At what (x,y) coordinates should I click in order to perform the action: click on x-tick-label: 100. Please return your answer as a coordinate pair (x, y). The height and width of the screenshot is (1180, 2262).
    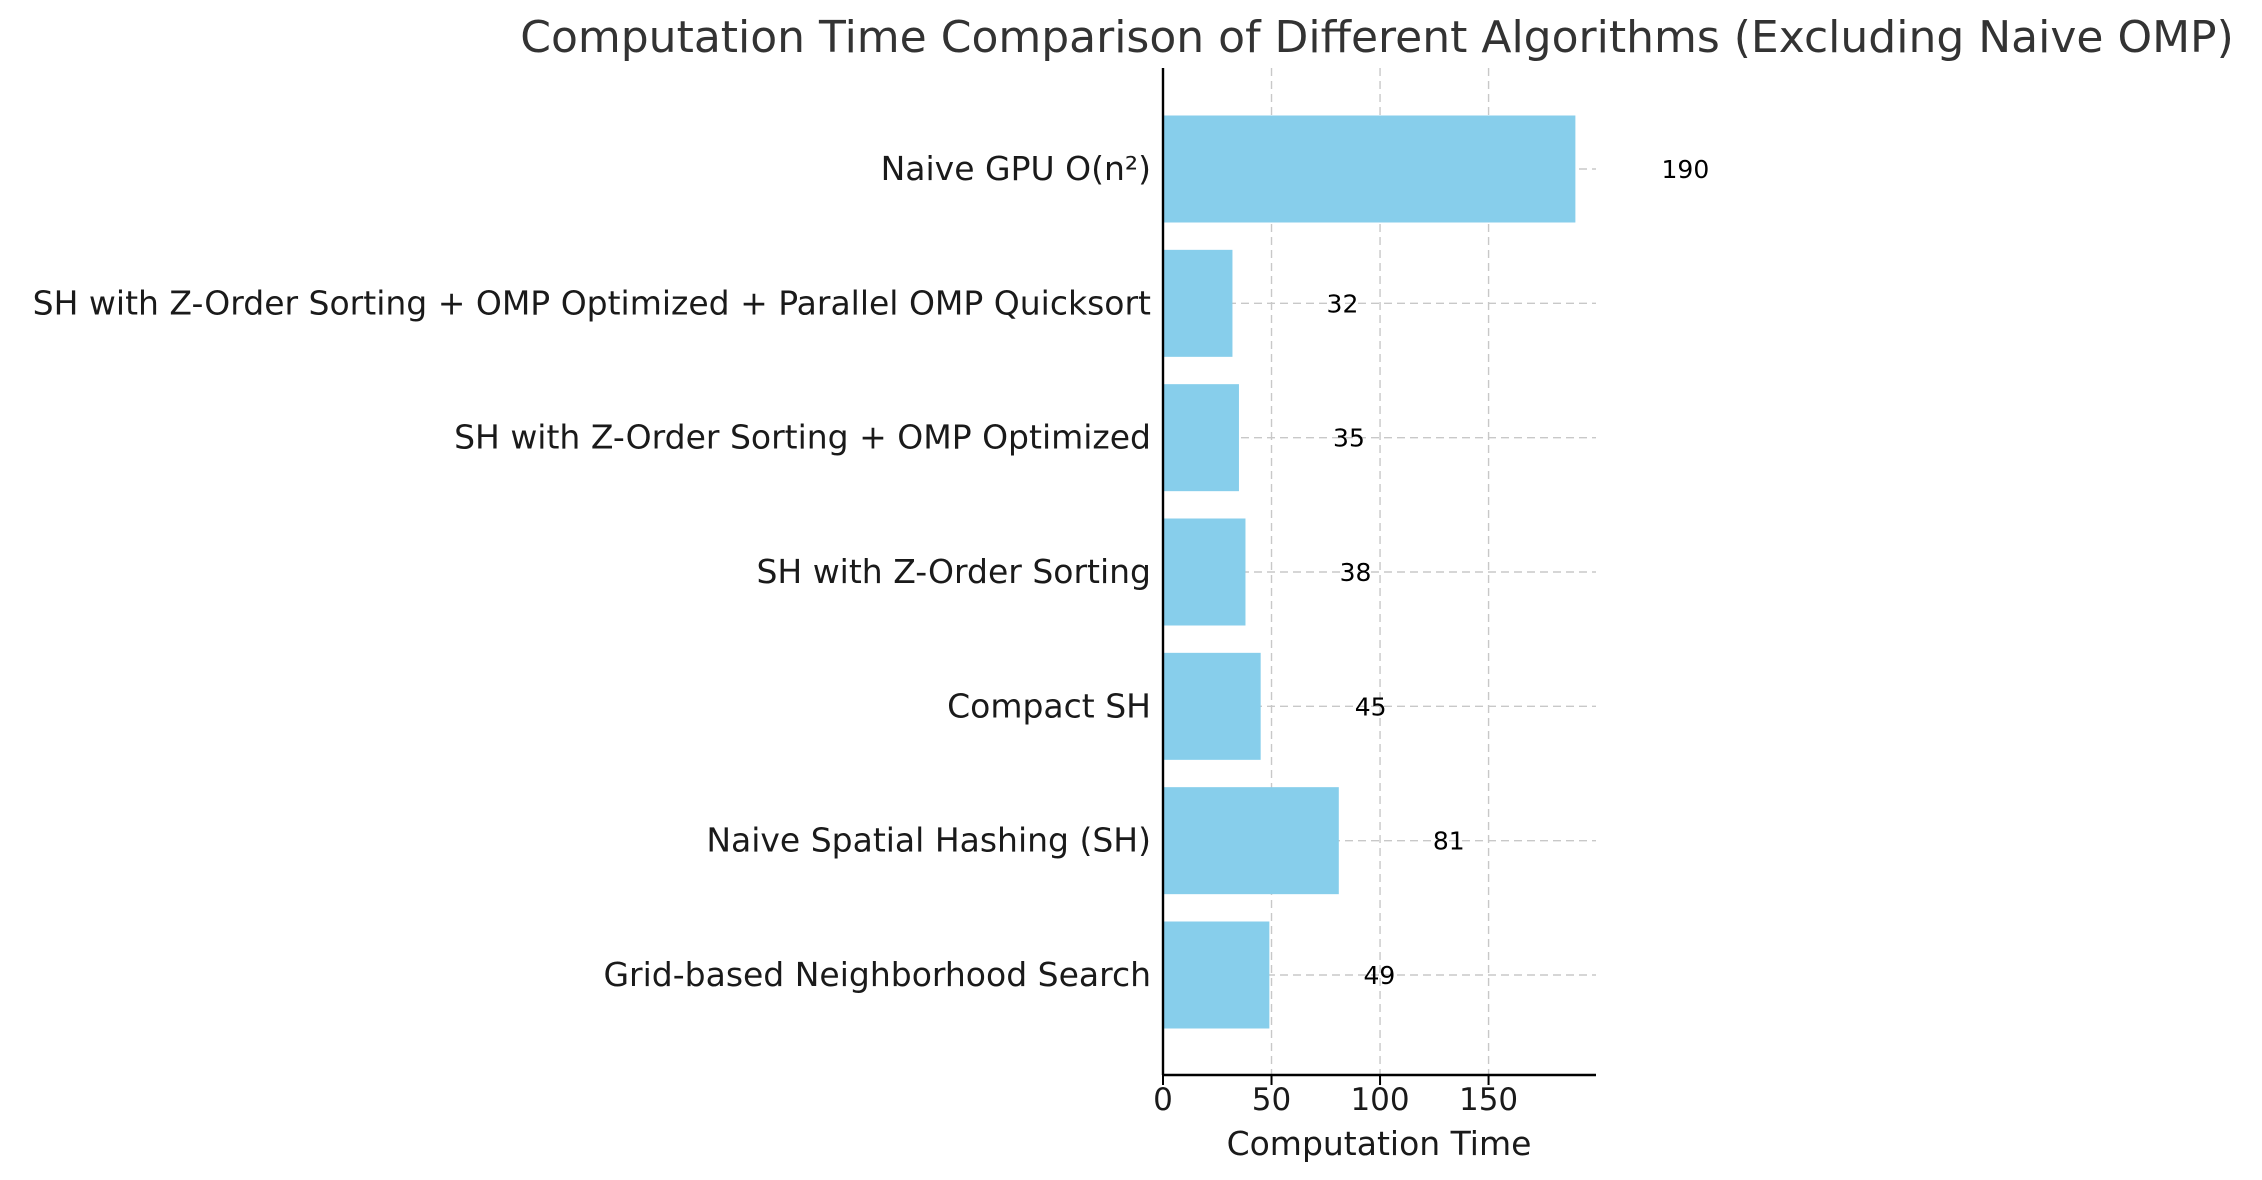
    Looking at the image, I should click on (1379, 1100).